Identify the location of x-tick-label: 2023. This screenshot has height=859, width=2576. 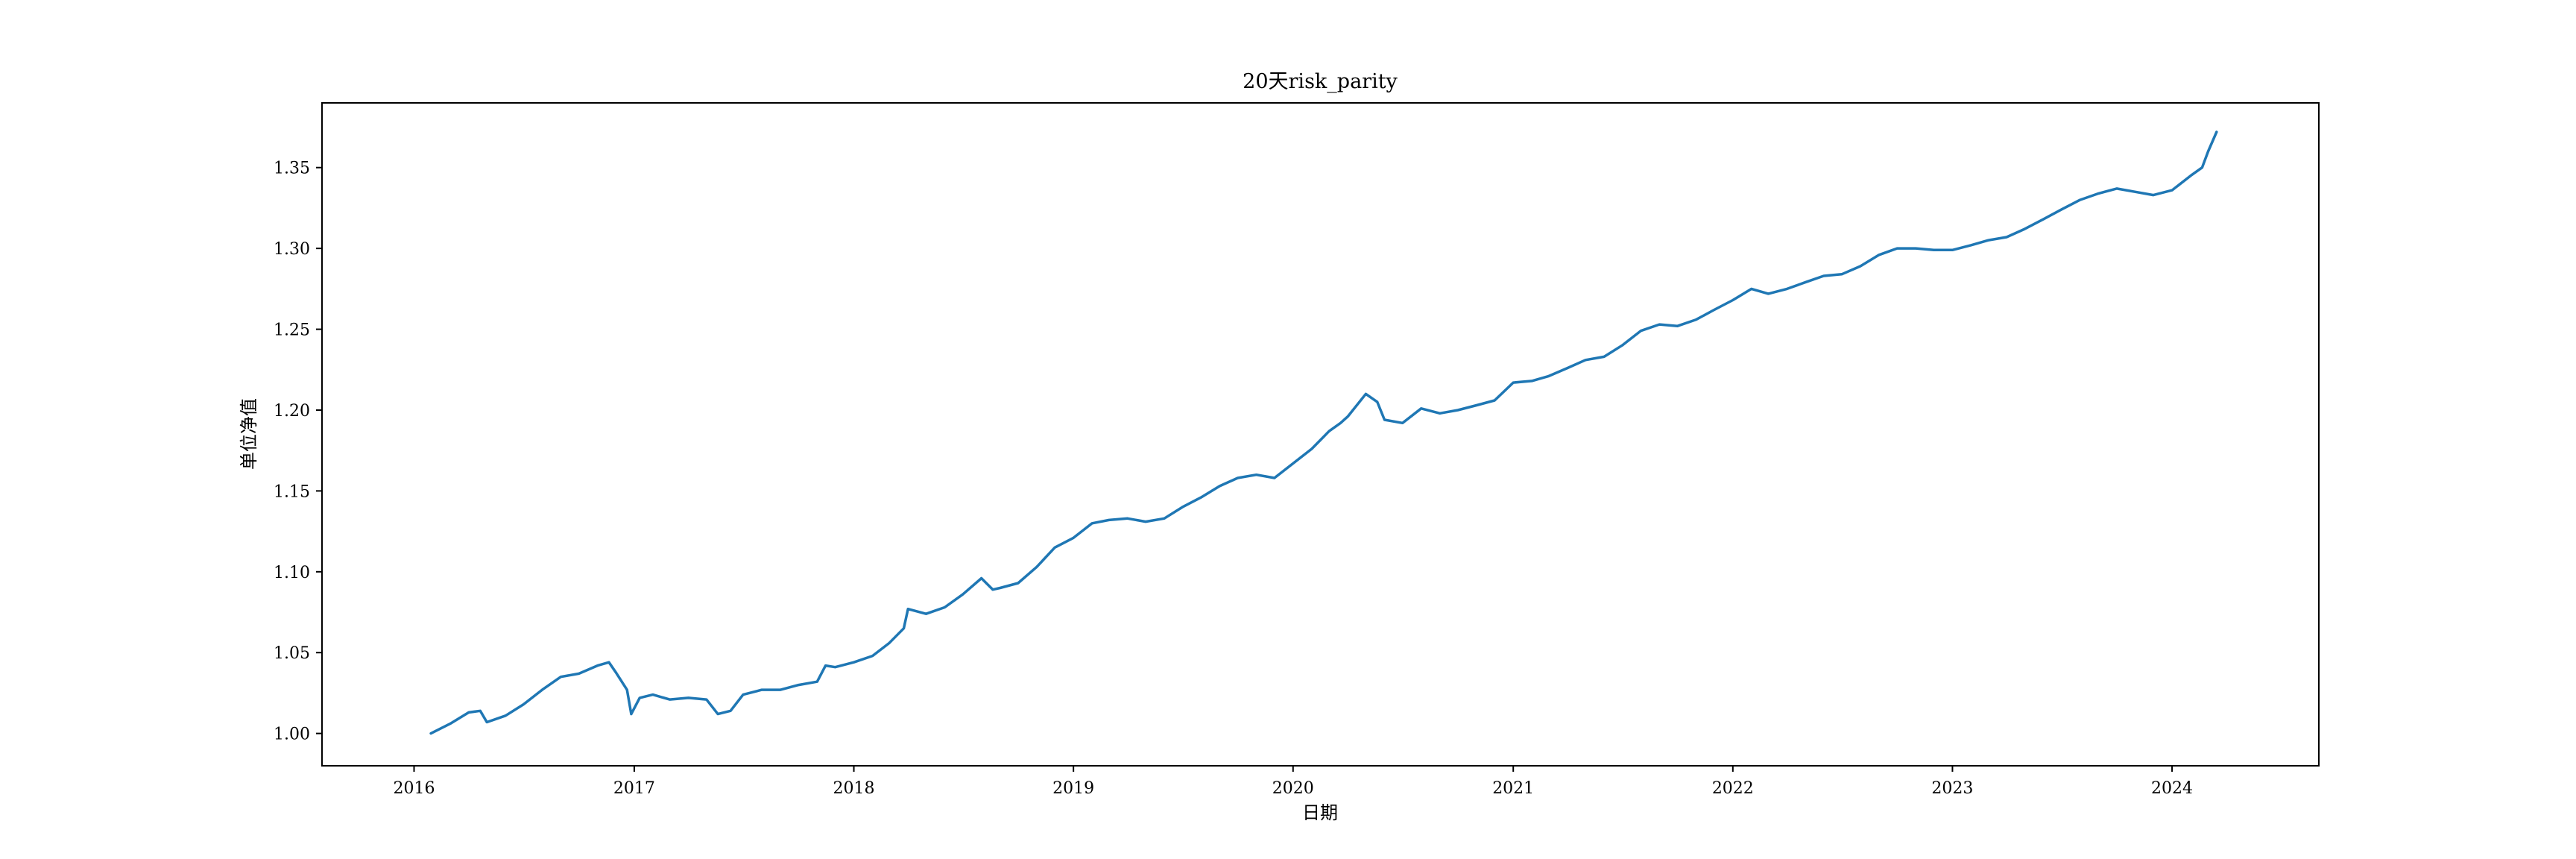
(1952, 788).